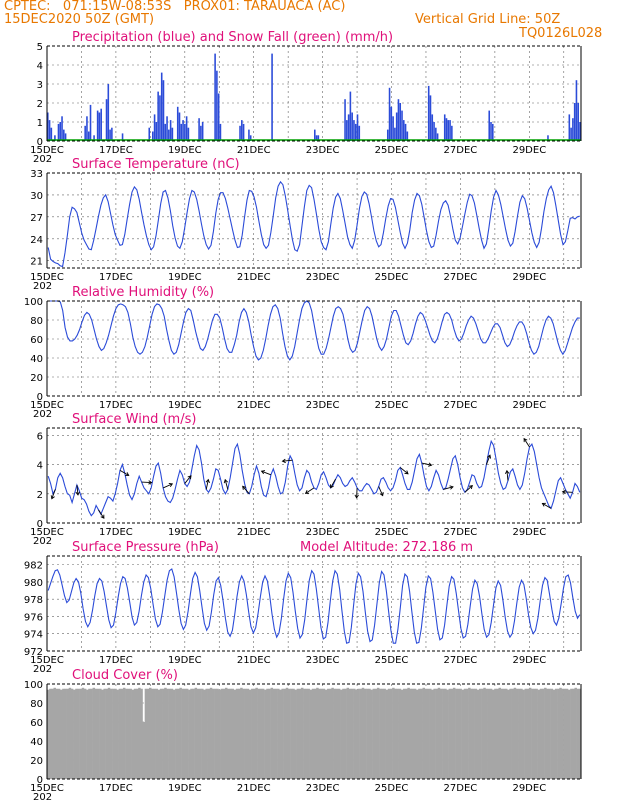  Describe the element at coordinates (461, 532) in the screenshot. I see `x-tick-label: 27DEC` at that location.